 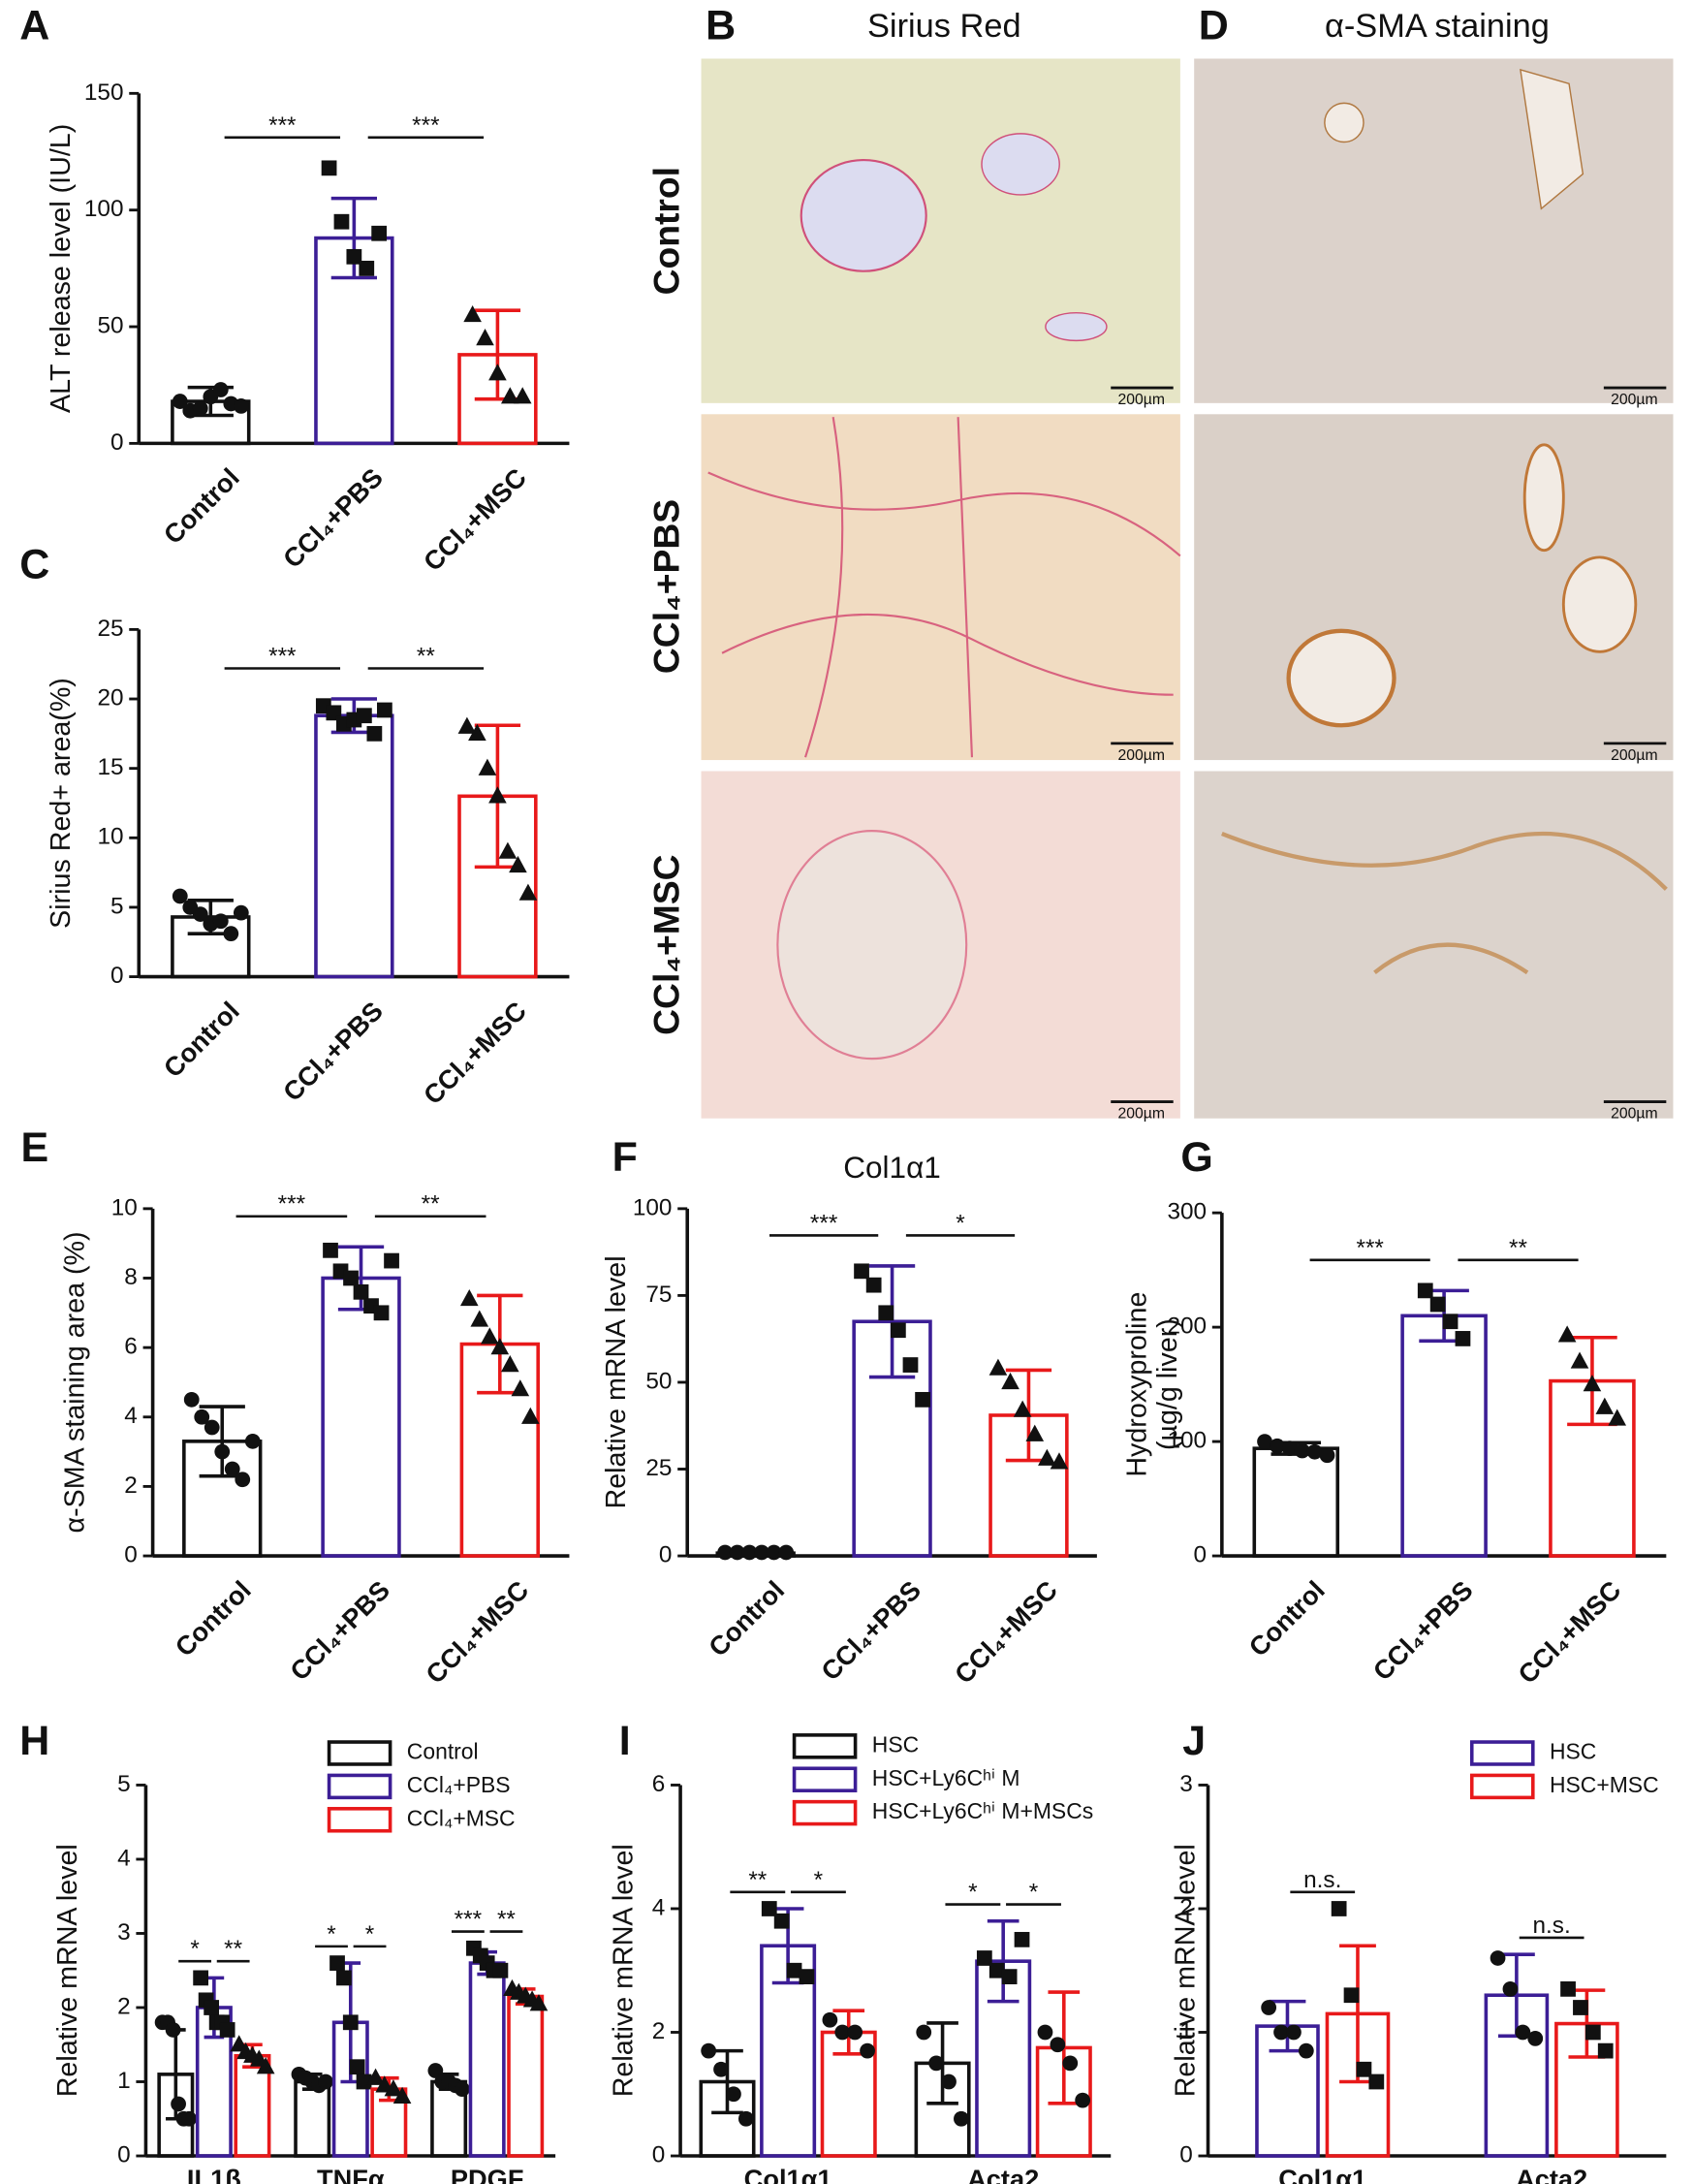 What do you see at coordinates (443, 1751) in the screenshot?
I see `legend-label: Control` at bounding box center [443, 1751].